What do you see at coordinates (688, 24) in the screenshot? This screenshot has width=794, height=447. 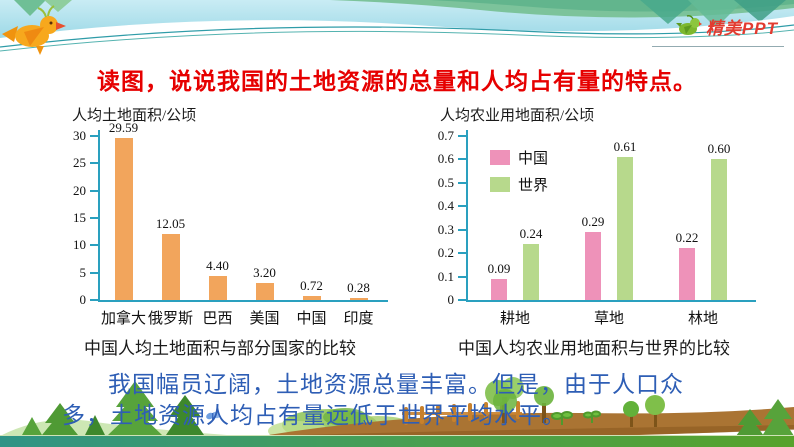 I see `green-bird-icon` at bounding box center [688, 24].